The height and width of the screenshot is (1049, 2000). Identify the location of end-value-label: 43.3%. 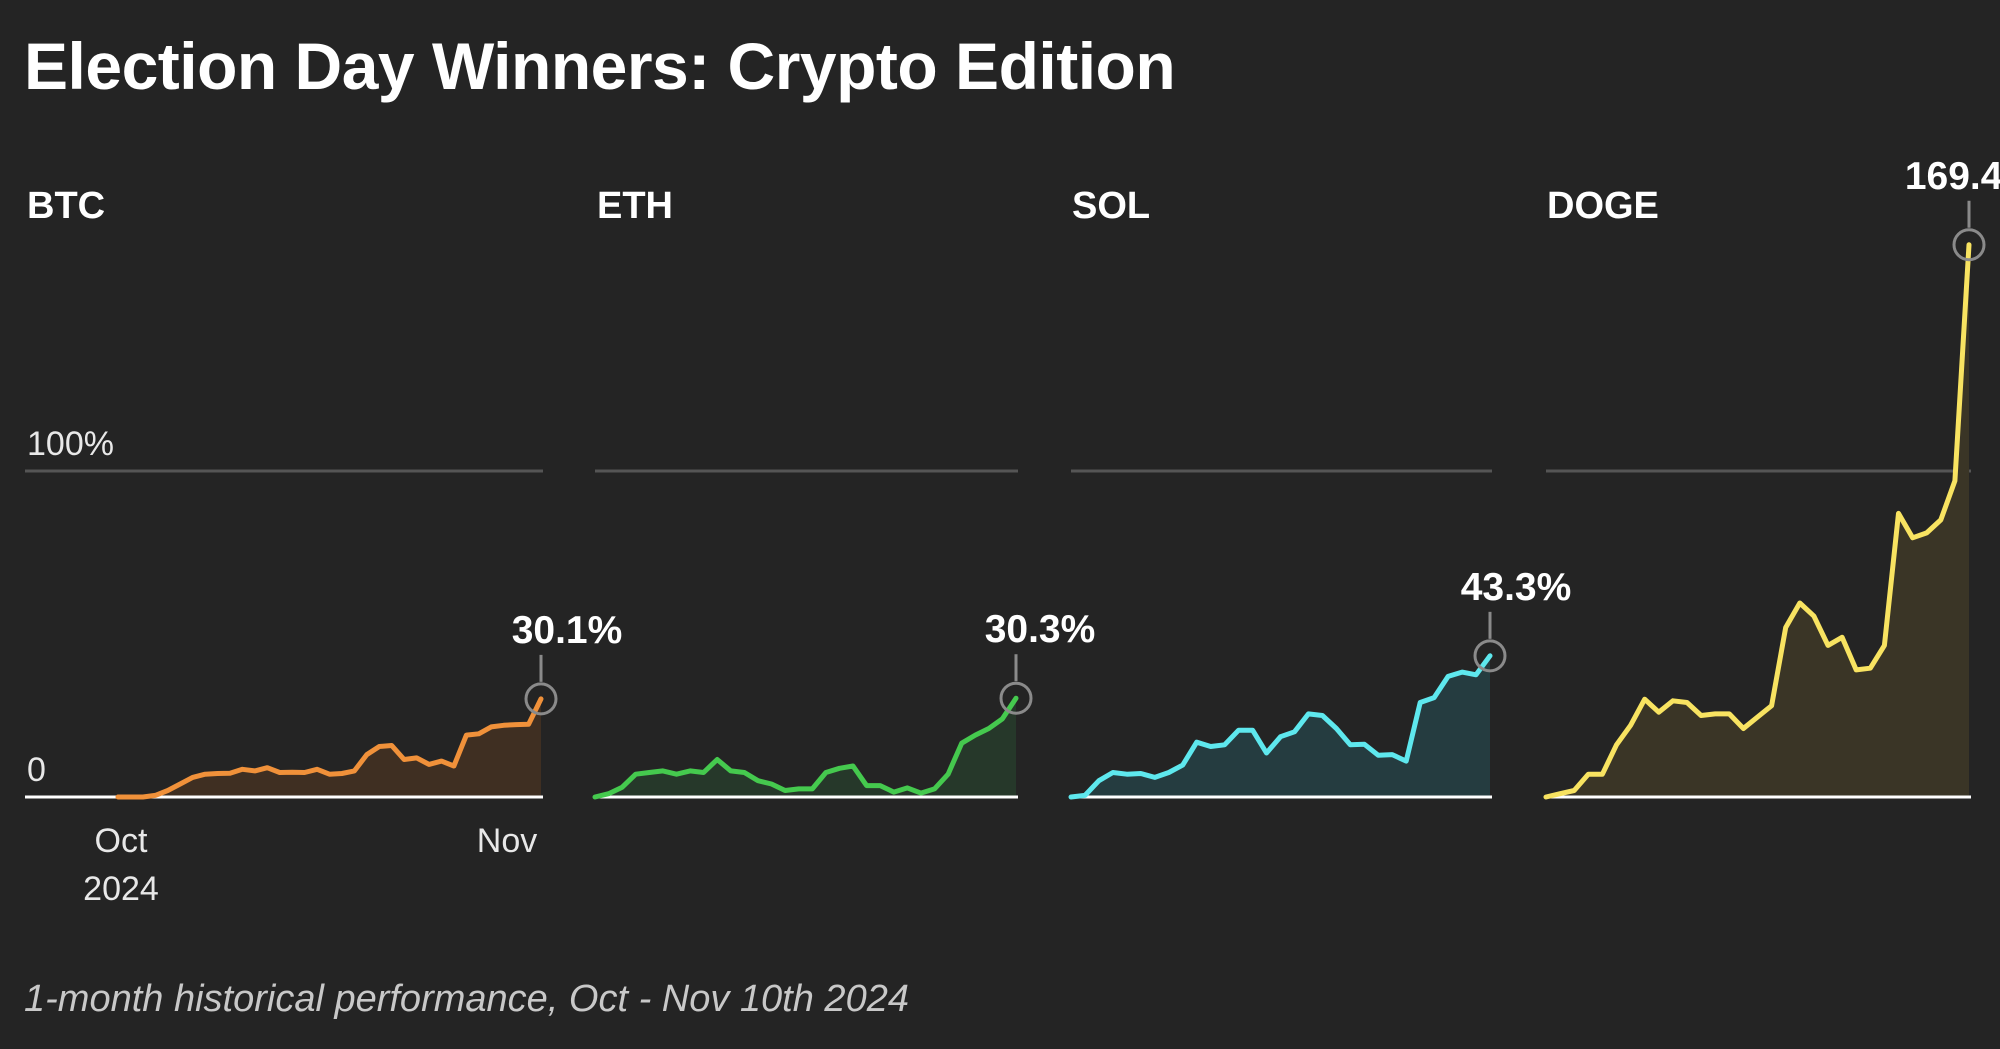
(1516, 587).